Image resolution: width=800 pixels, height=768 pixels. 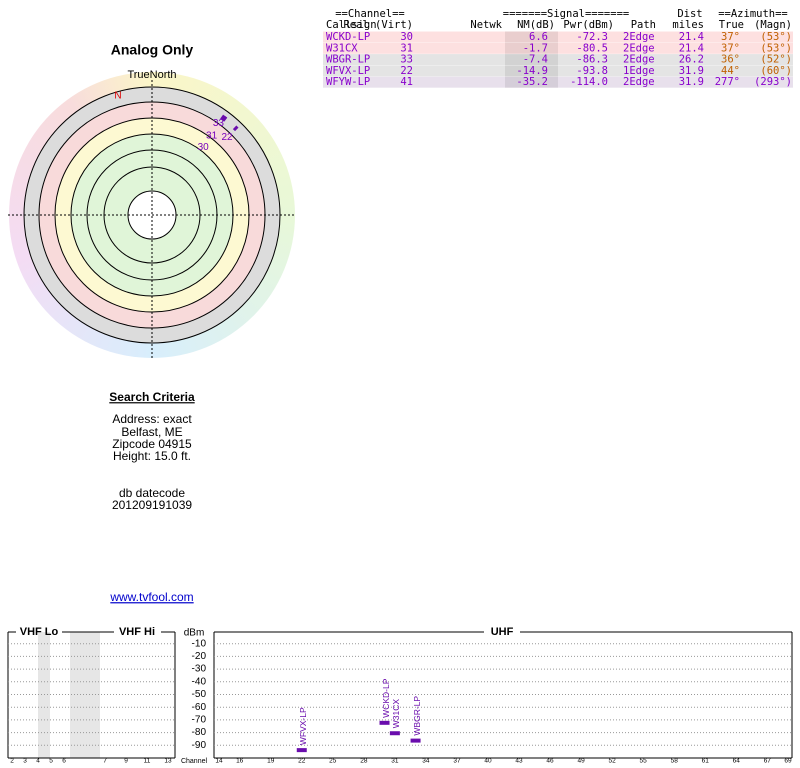 I want to click on x-tick-label: 22, so click(x=302, y=761).